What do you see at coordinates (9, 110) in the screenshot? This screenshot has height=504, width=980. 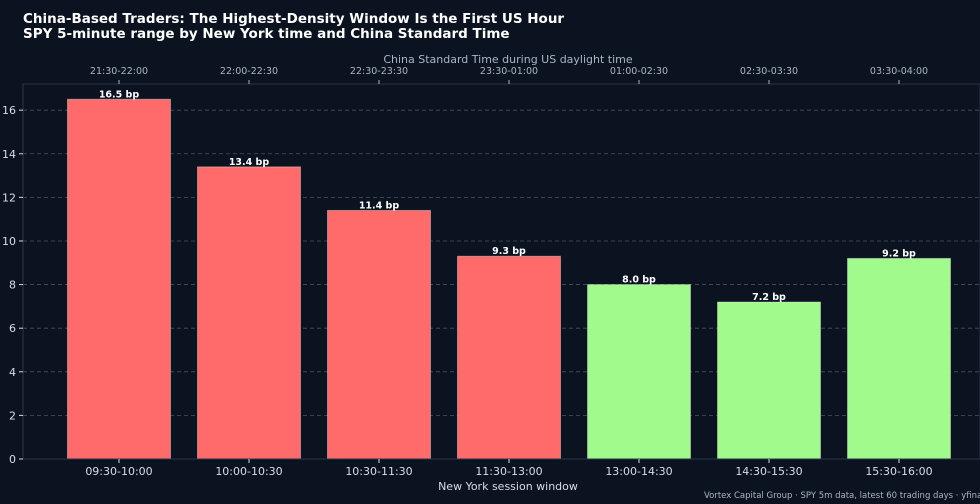 I see `y-tick-label: 16` at bounding box center [9, 110].